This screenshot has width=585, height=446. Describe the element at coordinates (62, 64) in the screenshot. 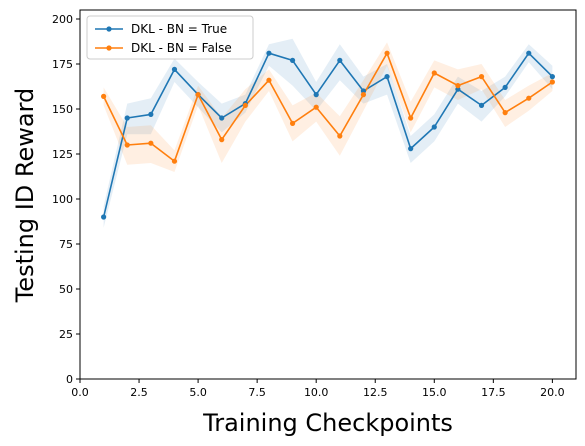

I see `y-tick-label: 175` at that location.